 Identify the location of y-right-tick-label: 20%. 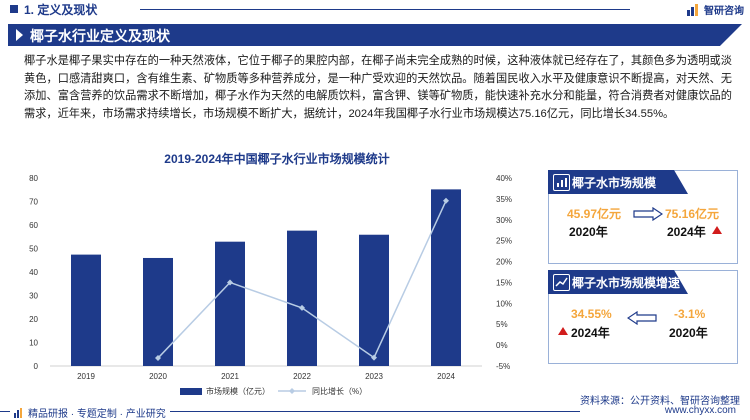
(504, 262).